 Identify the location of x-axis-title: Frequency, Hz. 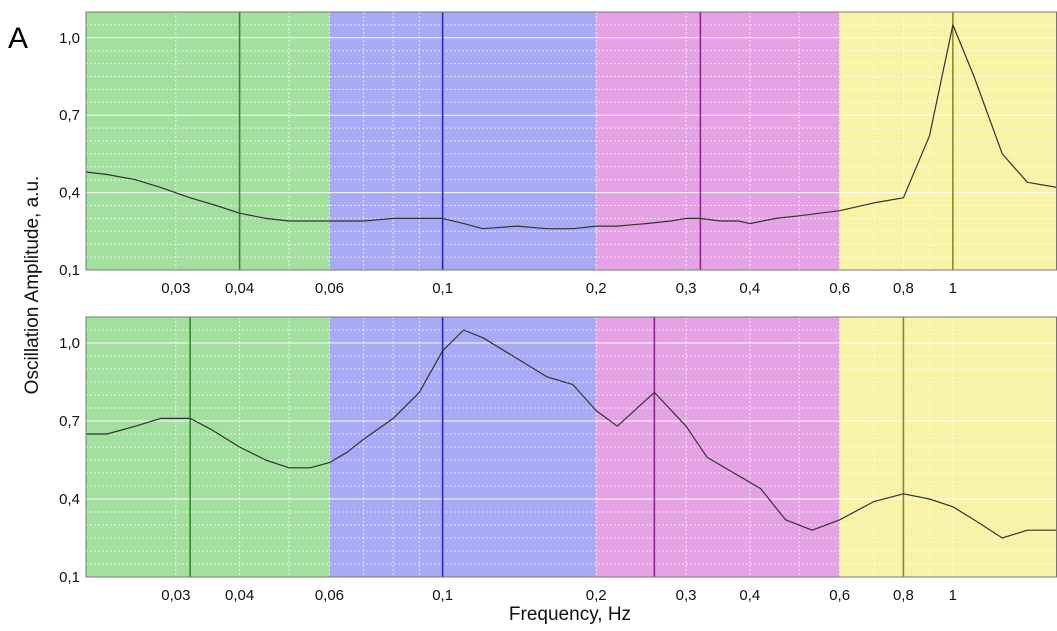
(570, 614).